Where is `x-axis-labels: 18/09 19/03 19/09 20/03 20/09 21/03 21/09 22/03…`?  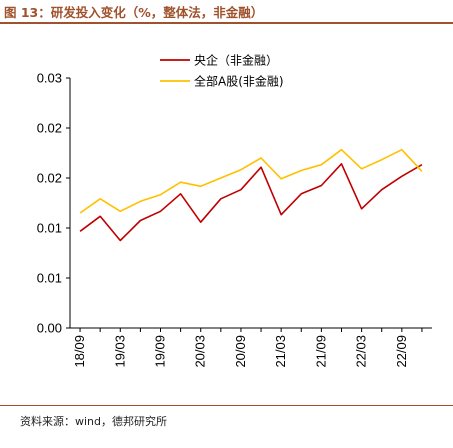 x-axis-labels: 18/09 19/03 19/09 20/03 20/09 21/03 21/09 22/03… is located at coordinates (240, 351).